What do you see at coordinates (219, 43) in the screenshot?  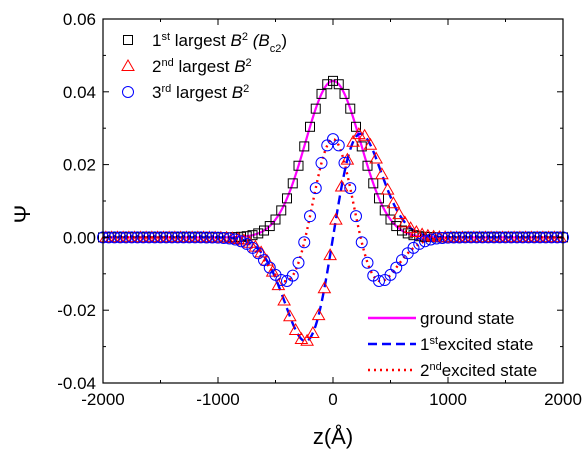 I see `legend-label: 1st largest B2 (Bc2)` at bounding box center [219, 43].